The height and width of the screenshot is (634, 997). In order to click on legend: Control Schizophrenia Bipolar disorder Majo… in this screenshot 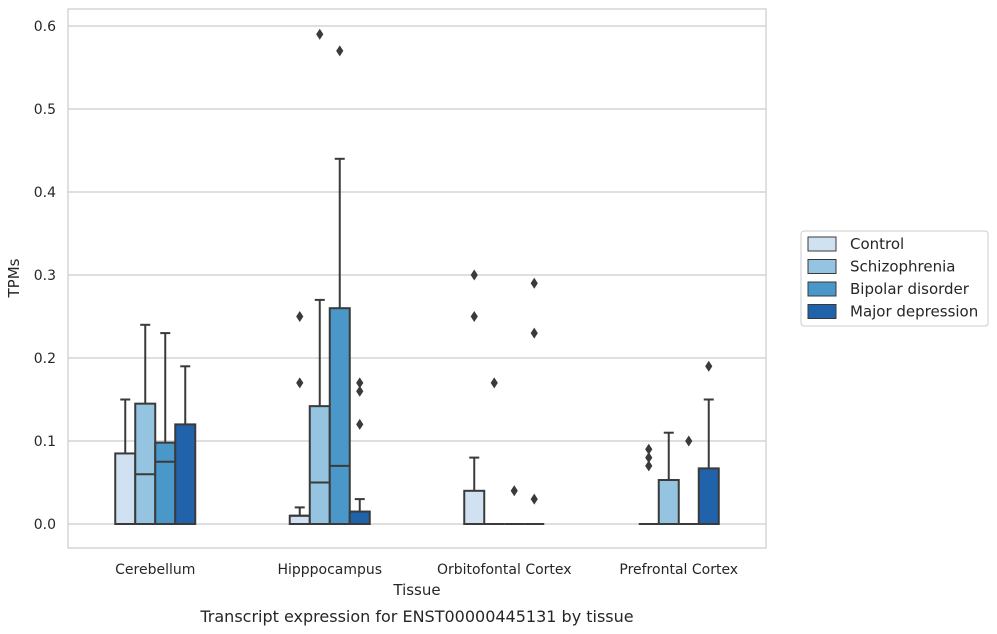, I will do `click(894, 278)`.